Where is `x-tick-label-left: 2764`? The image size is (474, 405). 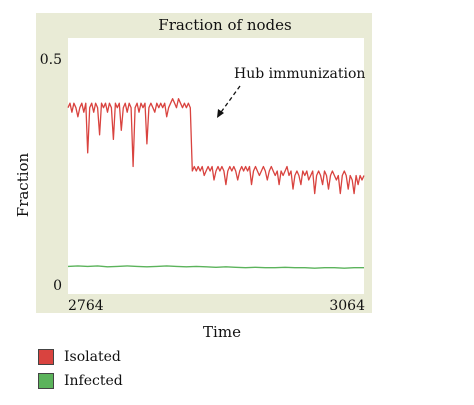 x-tick-label-left: 2764 is located at coordinates (86, 306).